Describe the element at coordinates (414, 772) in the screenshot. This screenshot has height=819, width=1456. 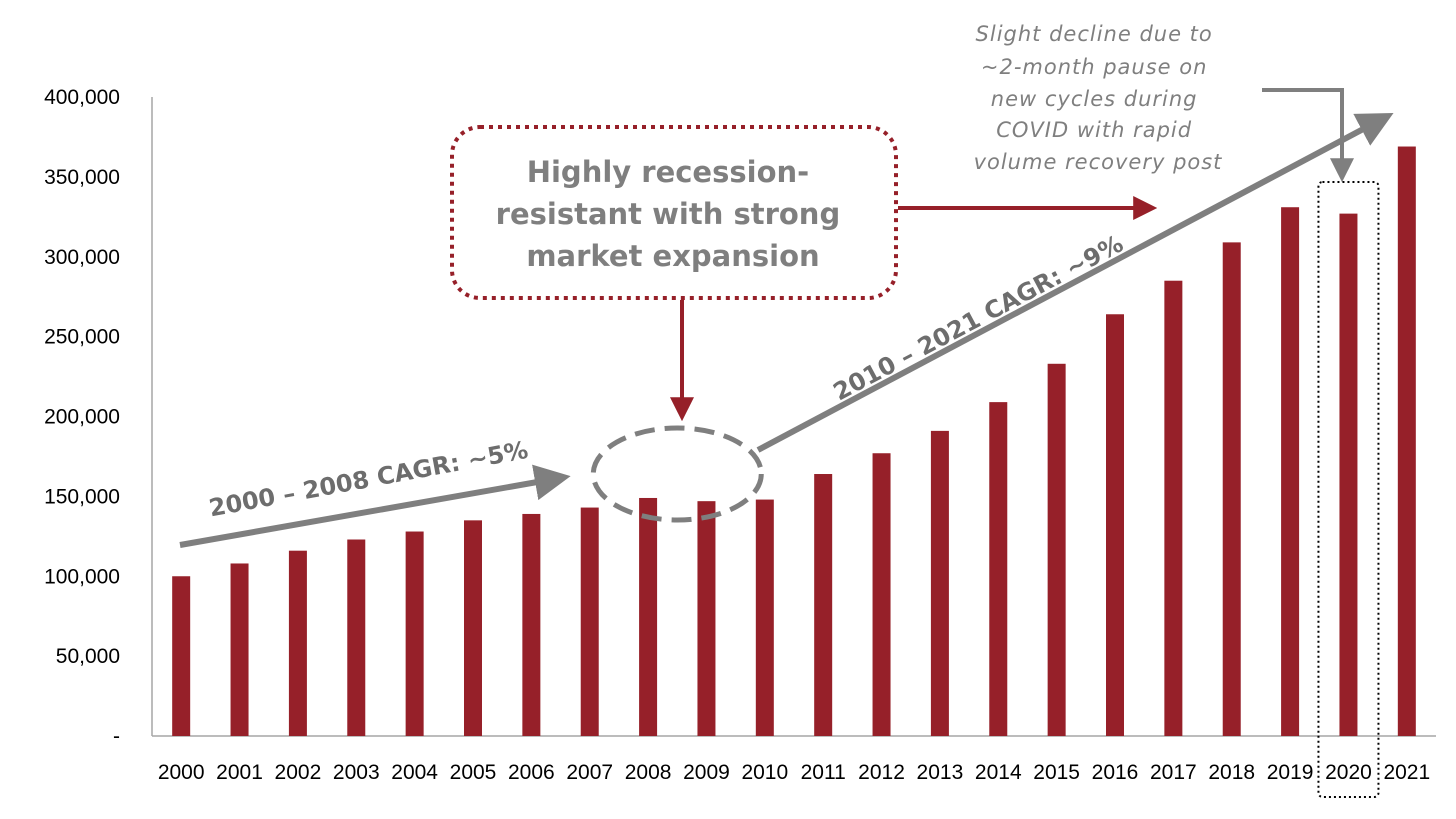
I see `x-tick-label: 2004` at that location.